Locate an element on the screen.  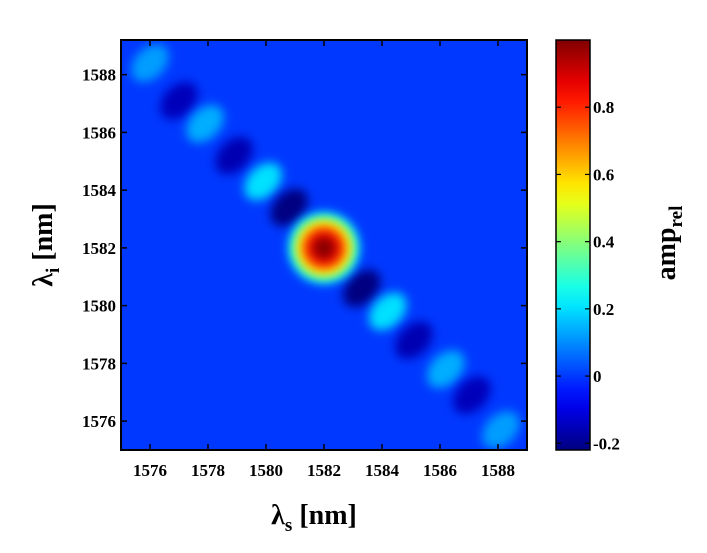
colorbar: -0.2 0 0.2 0.4 0.6 0.8 is located at coordinates (587, 246).